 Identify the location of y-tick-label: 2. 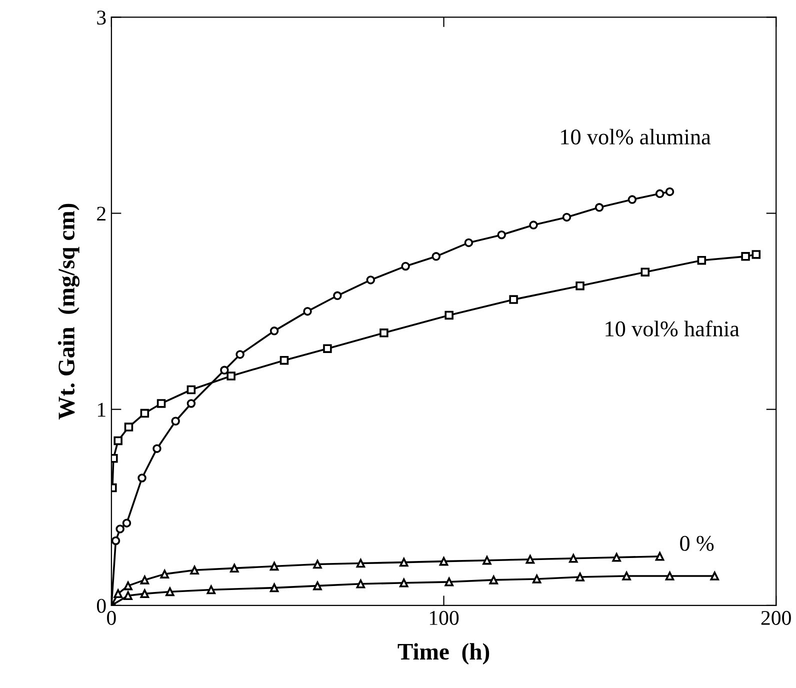
(101, 213).